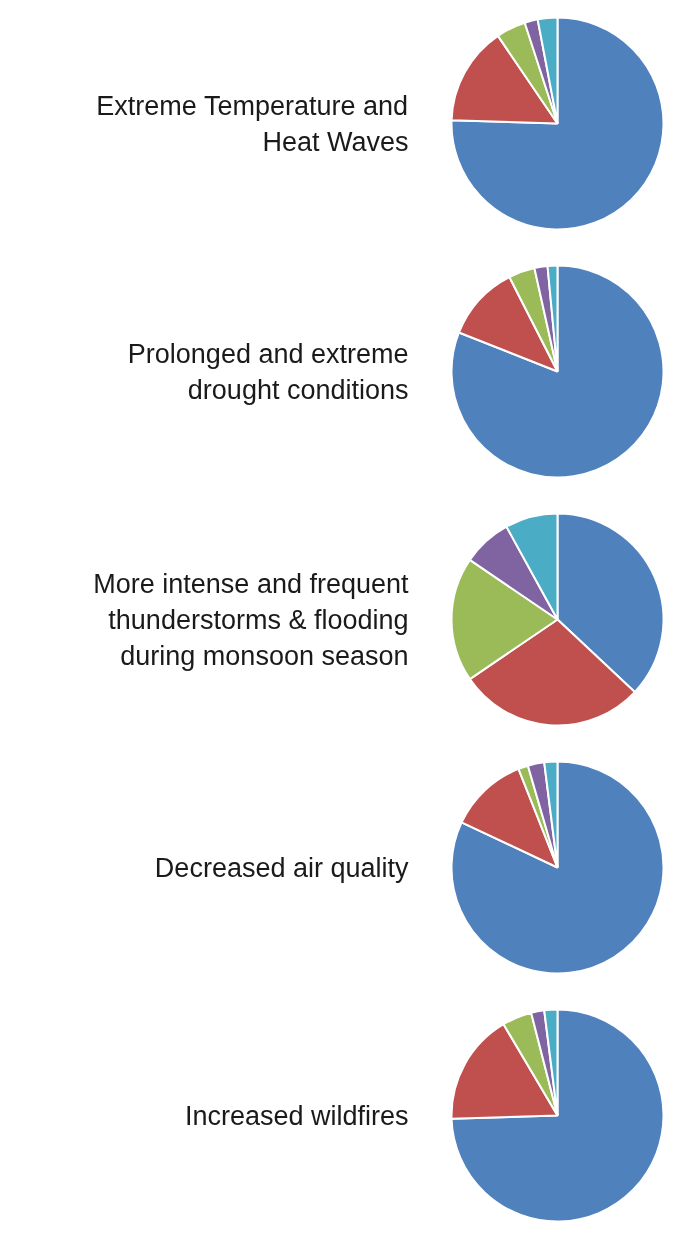 This screenshot has width=677, height=1241. I want to click on text: Increased wildfires, so click(296, 1115).